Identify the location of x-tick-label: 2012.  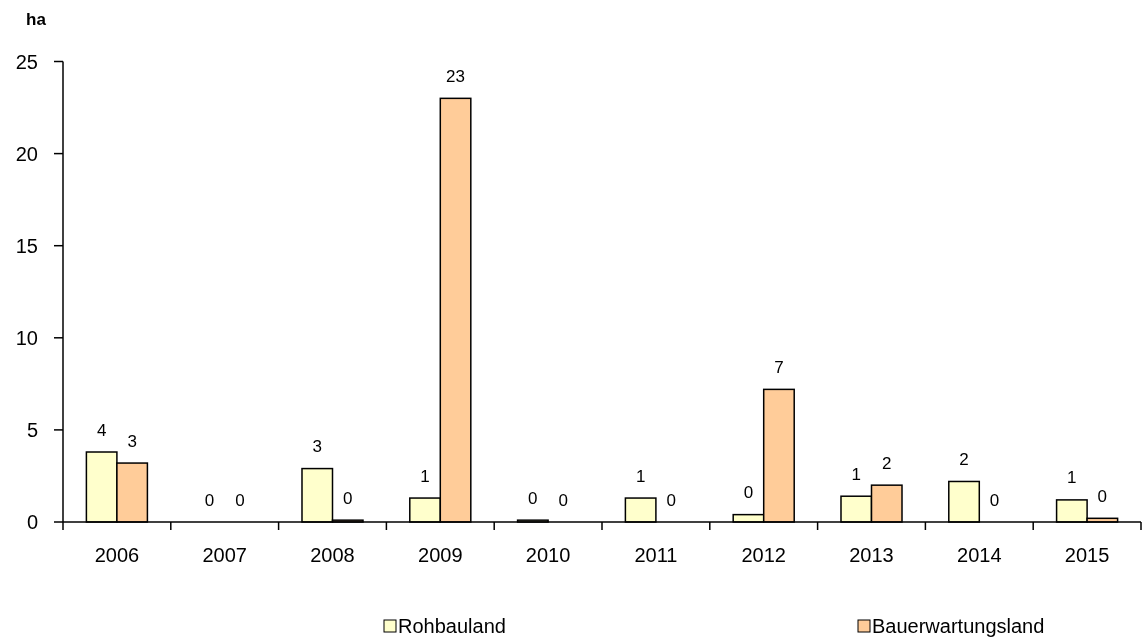
(763, 555).